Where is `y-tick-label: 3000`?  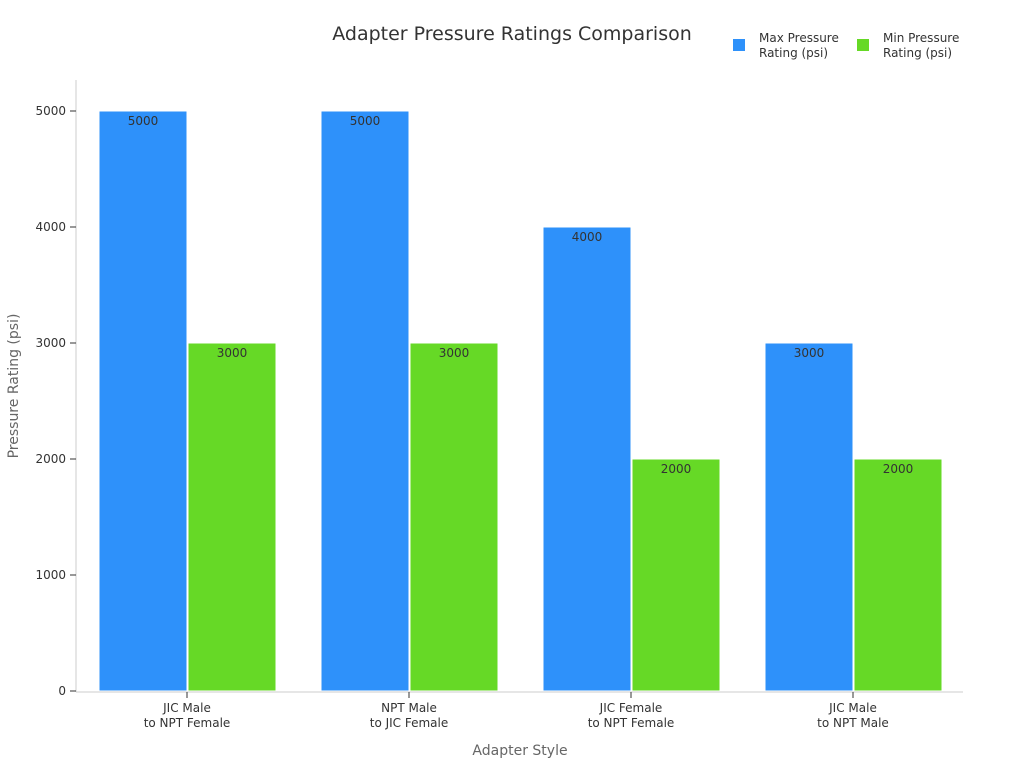 y-tick-label: 3000 is located at coordinates (50, 343).